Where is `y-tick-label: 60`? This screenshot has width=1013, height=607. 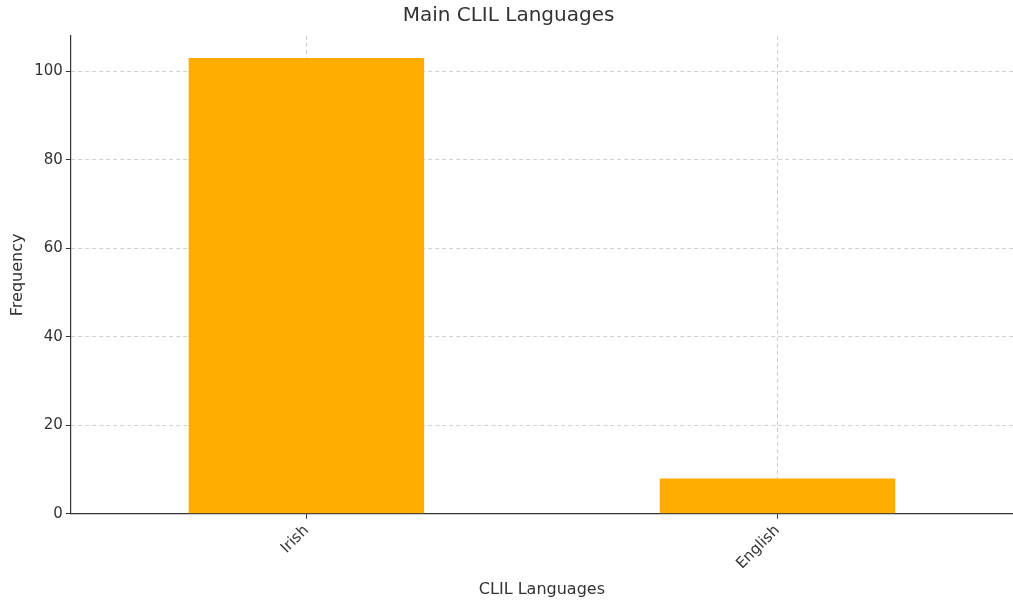 y-tick-label: 60 is located at coordinates (53, 247).